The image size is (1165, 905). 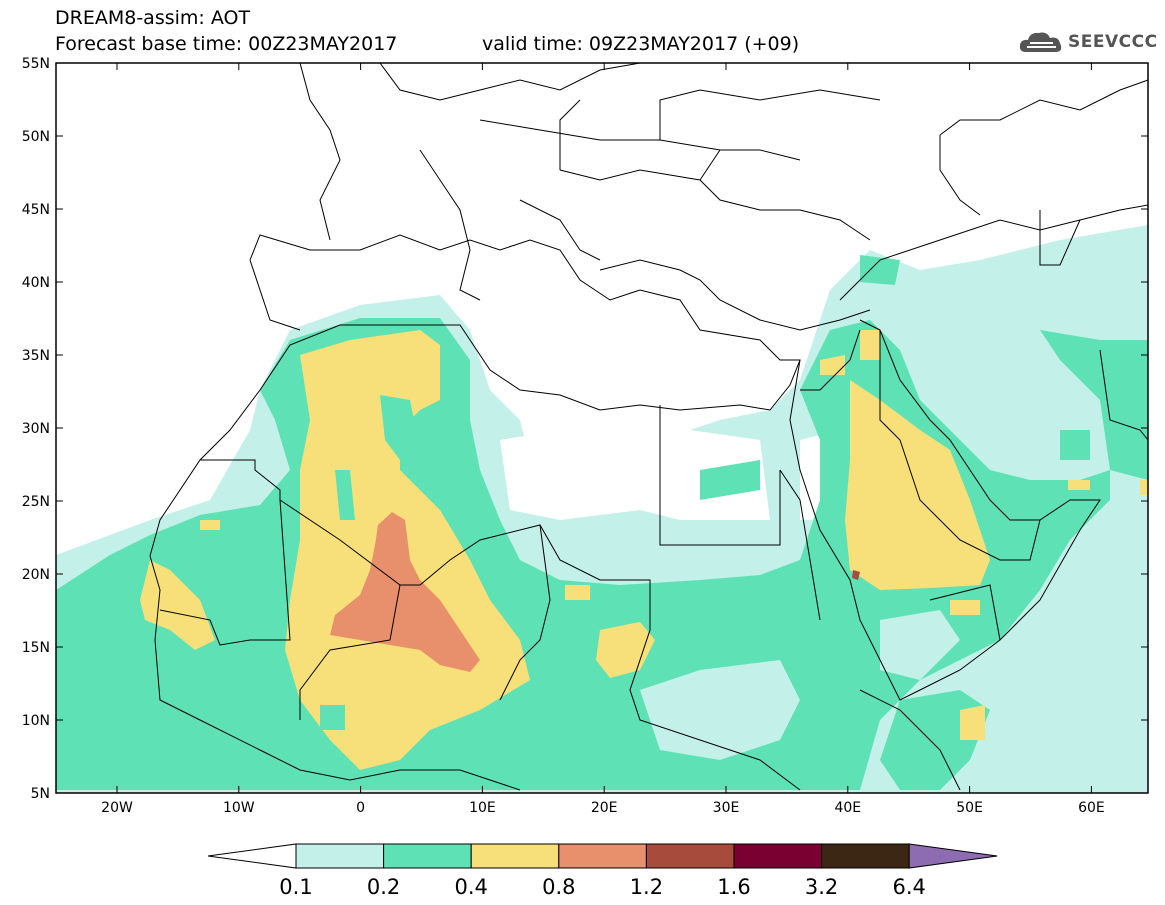 What do you see at coordinates (953, 856) in the screenshot?
I see `colorbar-max-triangle` at bounding box center [953, 856].